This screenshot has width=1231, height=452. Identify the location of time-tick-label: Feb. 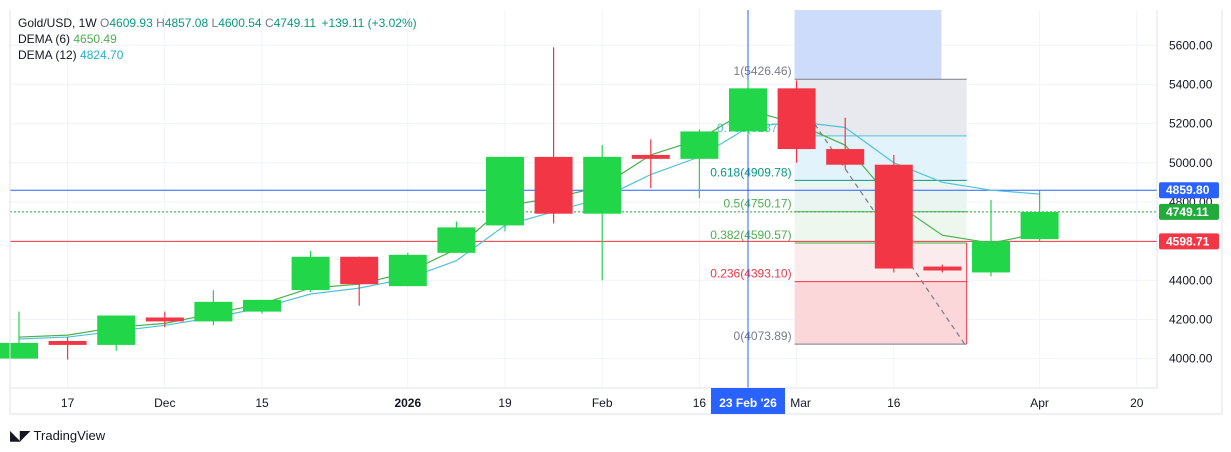
(602, 403).